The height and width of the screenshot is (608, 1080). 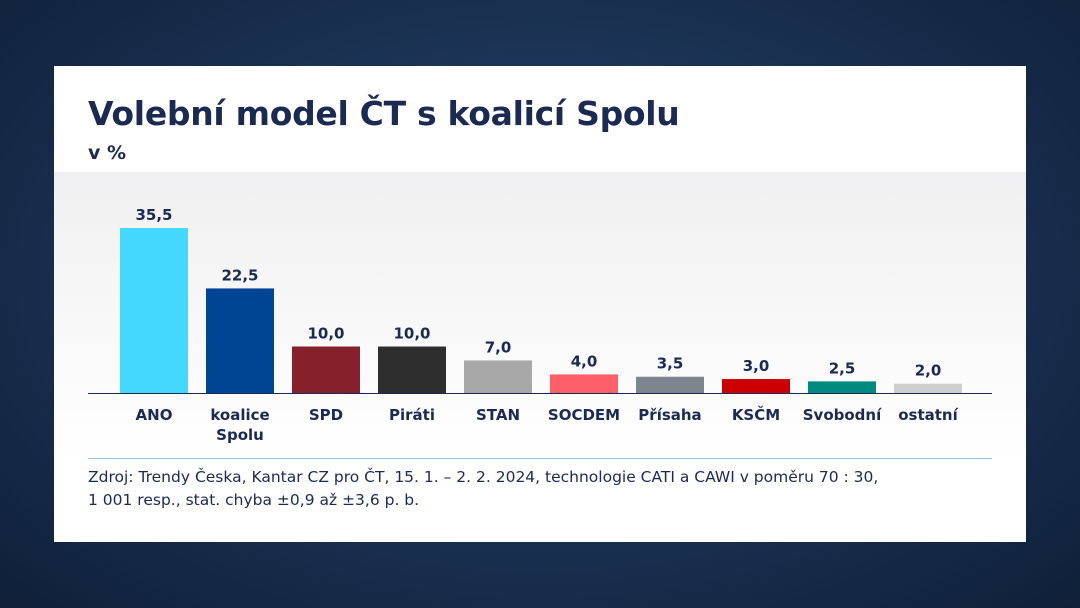 What do you see at coordinates (326, 415) in the screenshot?
I see `category-label: SPD` at bounding box center [326, 415].